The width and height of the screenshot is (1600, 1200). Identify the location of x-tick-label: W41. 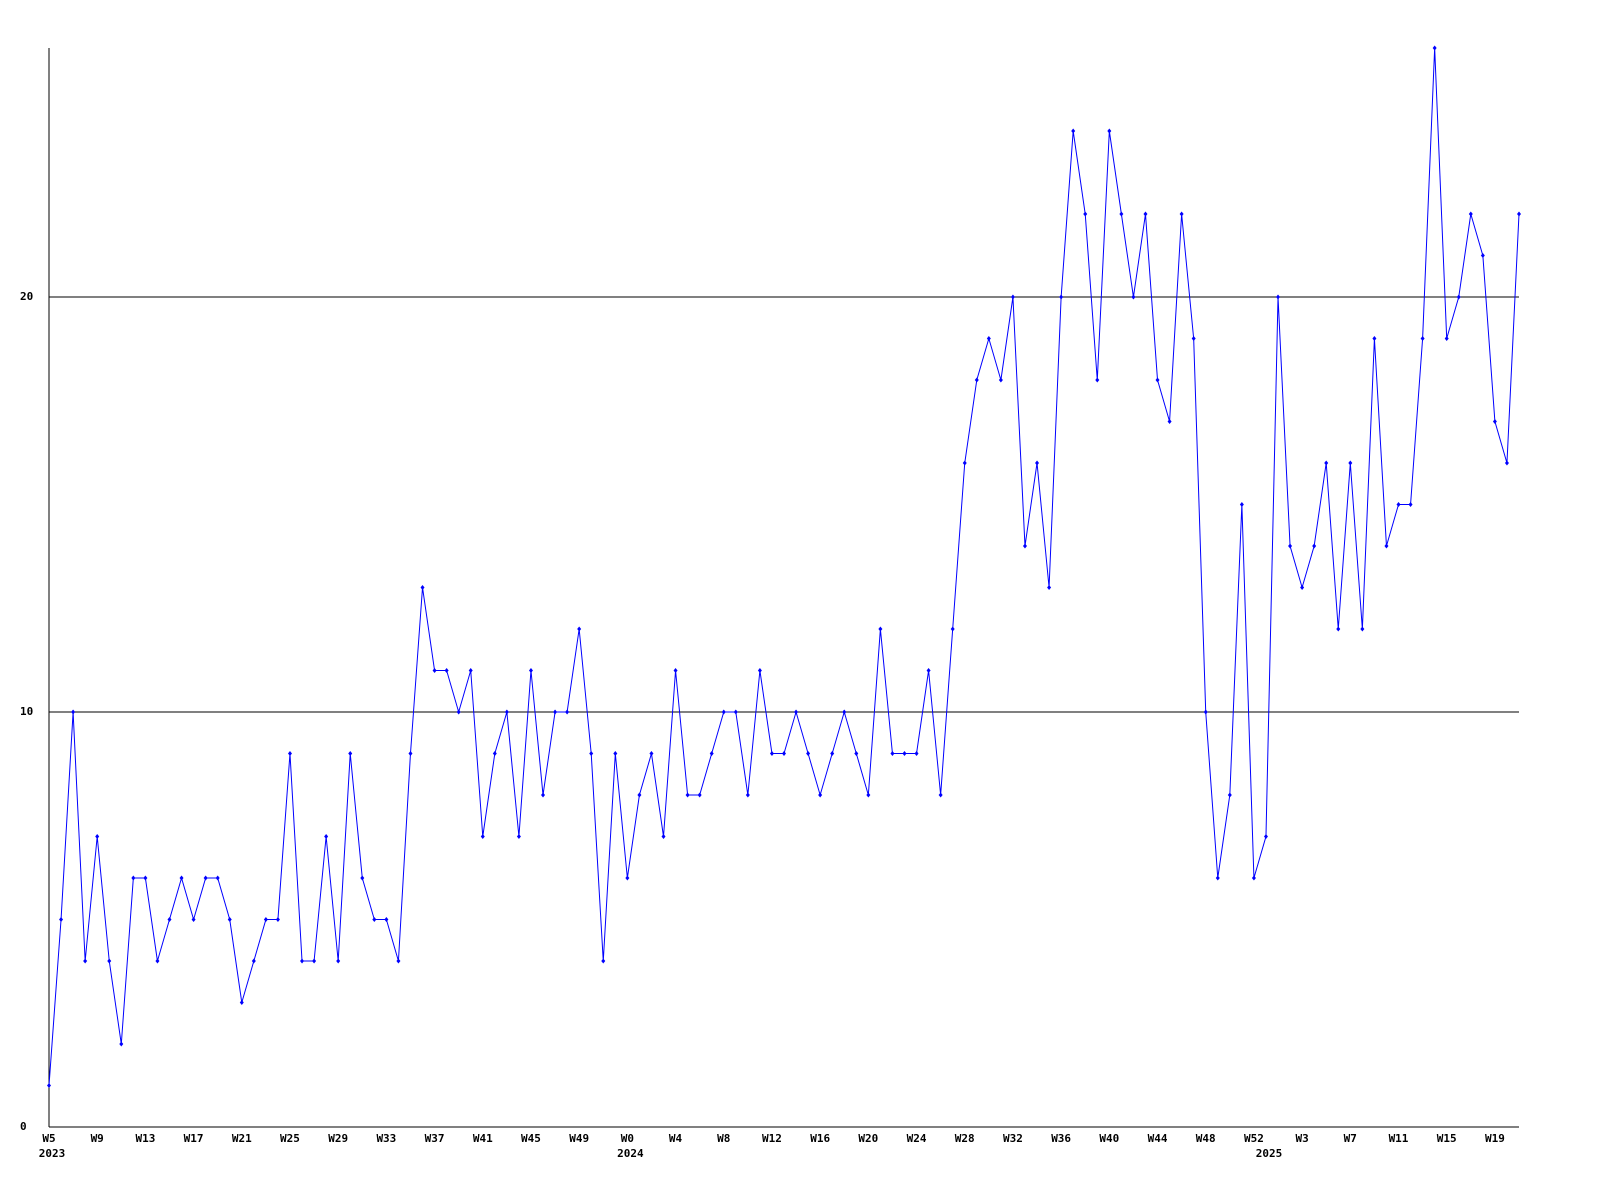
(483, 1138).